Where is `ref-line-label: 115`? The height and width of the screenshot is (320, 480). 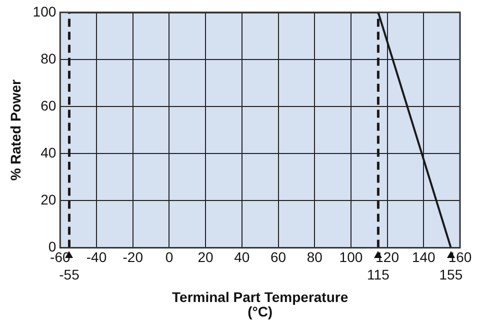
ref-line-label: 115 is located at coordinates (378, 274).